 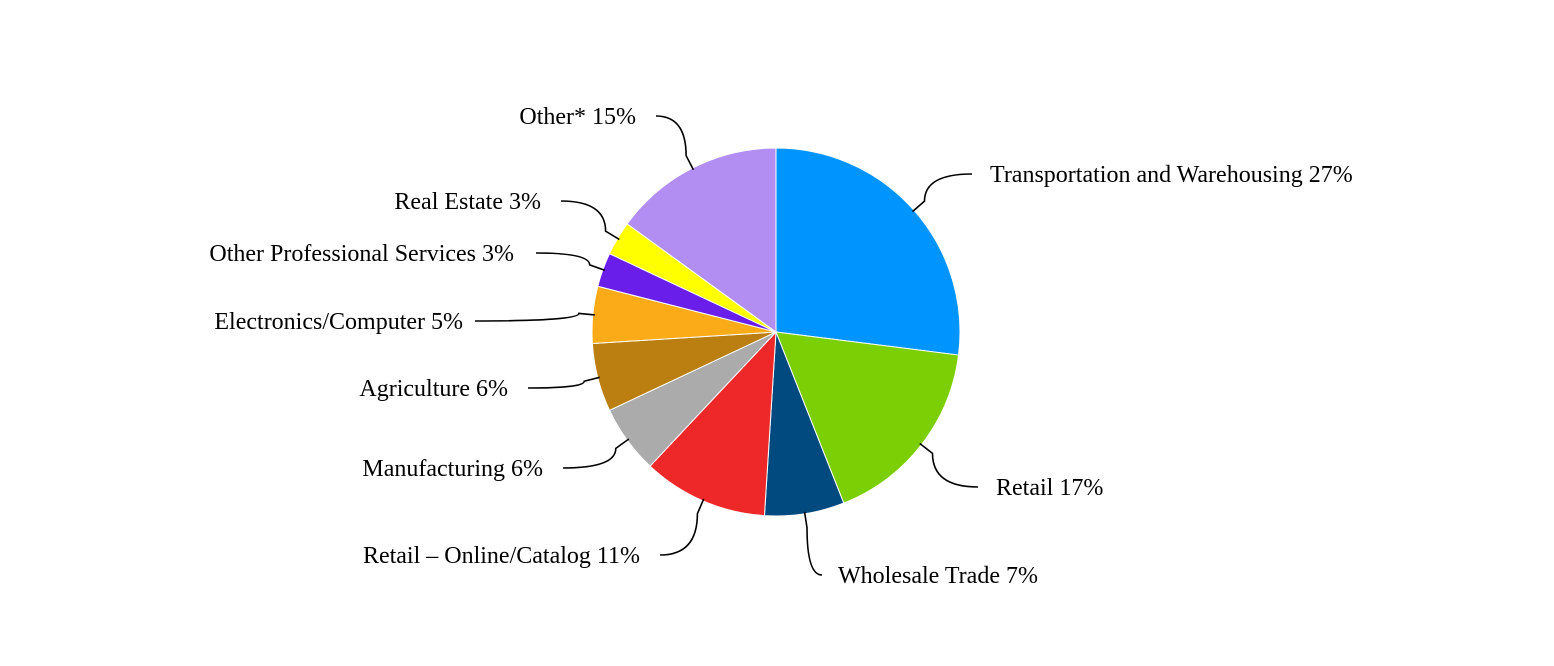 What do you see at coordinates (868, 251) in the screenshot?
I see `slice-transportation-and-warehousing` at bounding box center [868, 251].